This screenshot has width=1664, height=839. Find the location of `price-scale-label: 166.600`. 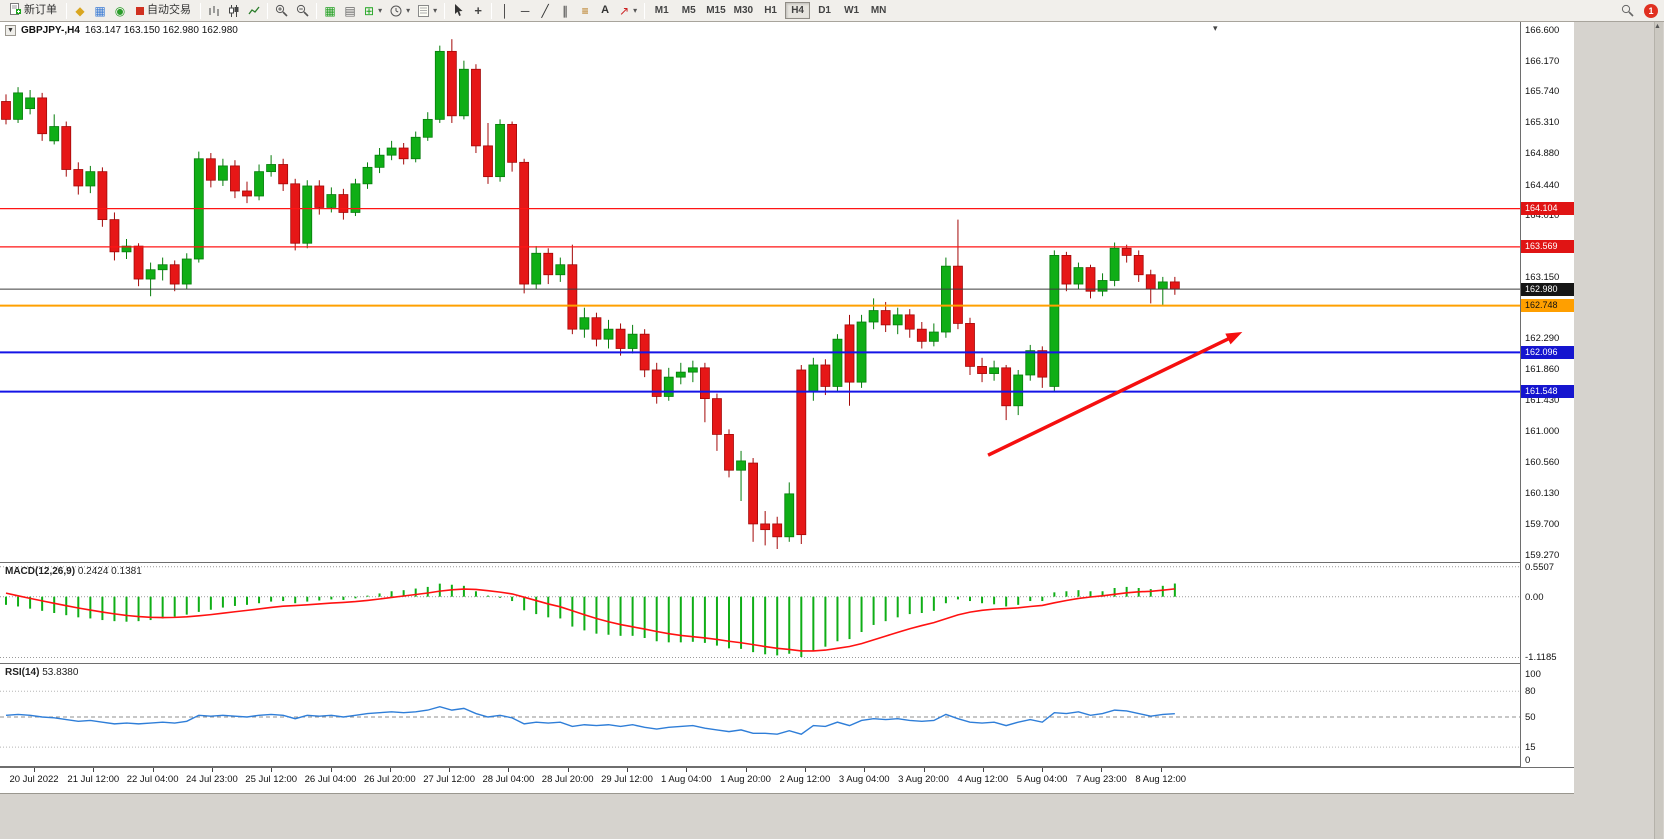

price-scale-label: 166.600 is located at coordinates (1542, 30).